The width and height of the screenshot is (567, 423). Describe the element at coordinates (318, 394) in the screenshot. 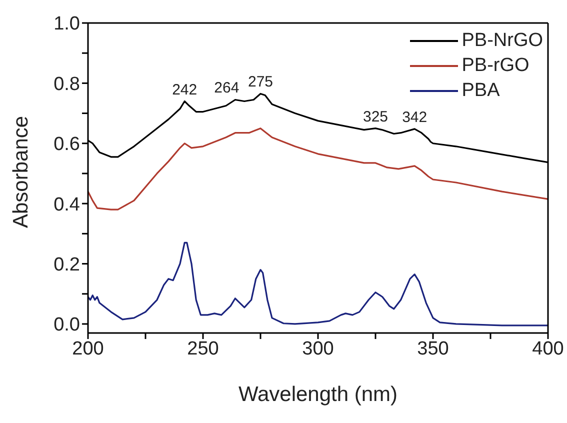

I see `x-axis-title: Wavelength (nm)` at that location.